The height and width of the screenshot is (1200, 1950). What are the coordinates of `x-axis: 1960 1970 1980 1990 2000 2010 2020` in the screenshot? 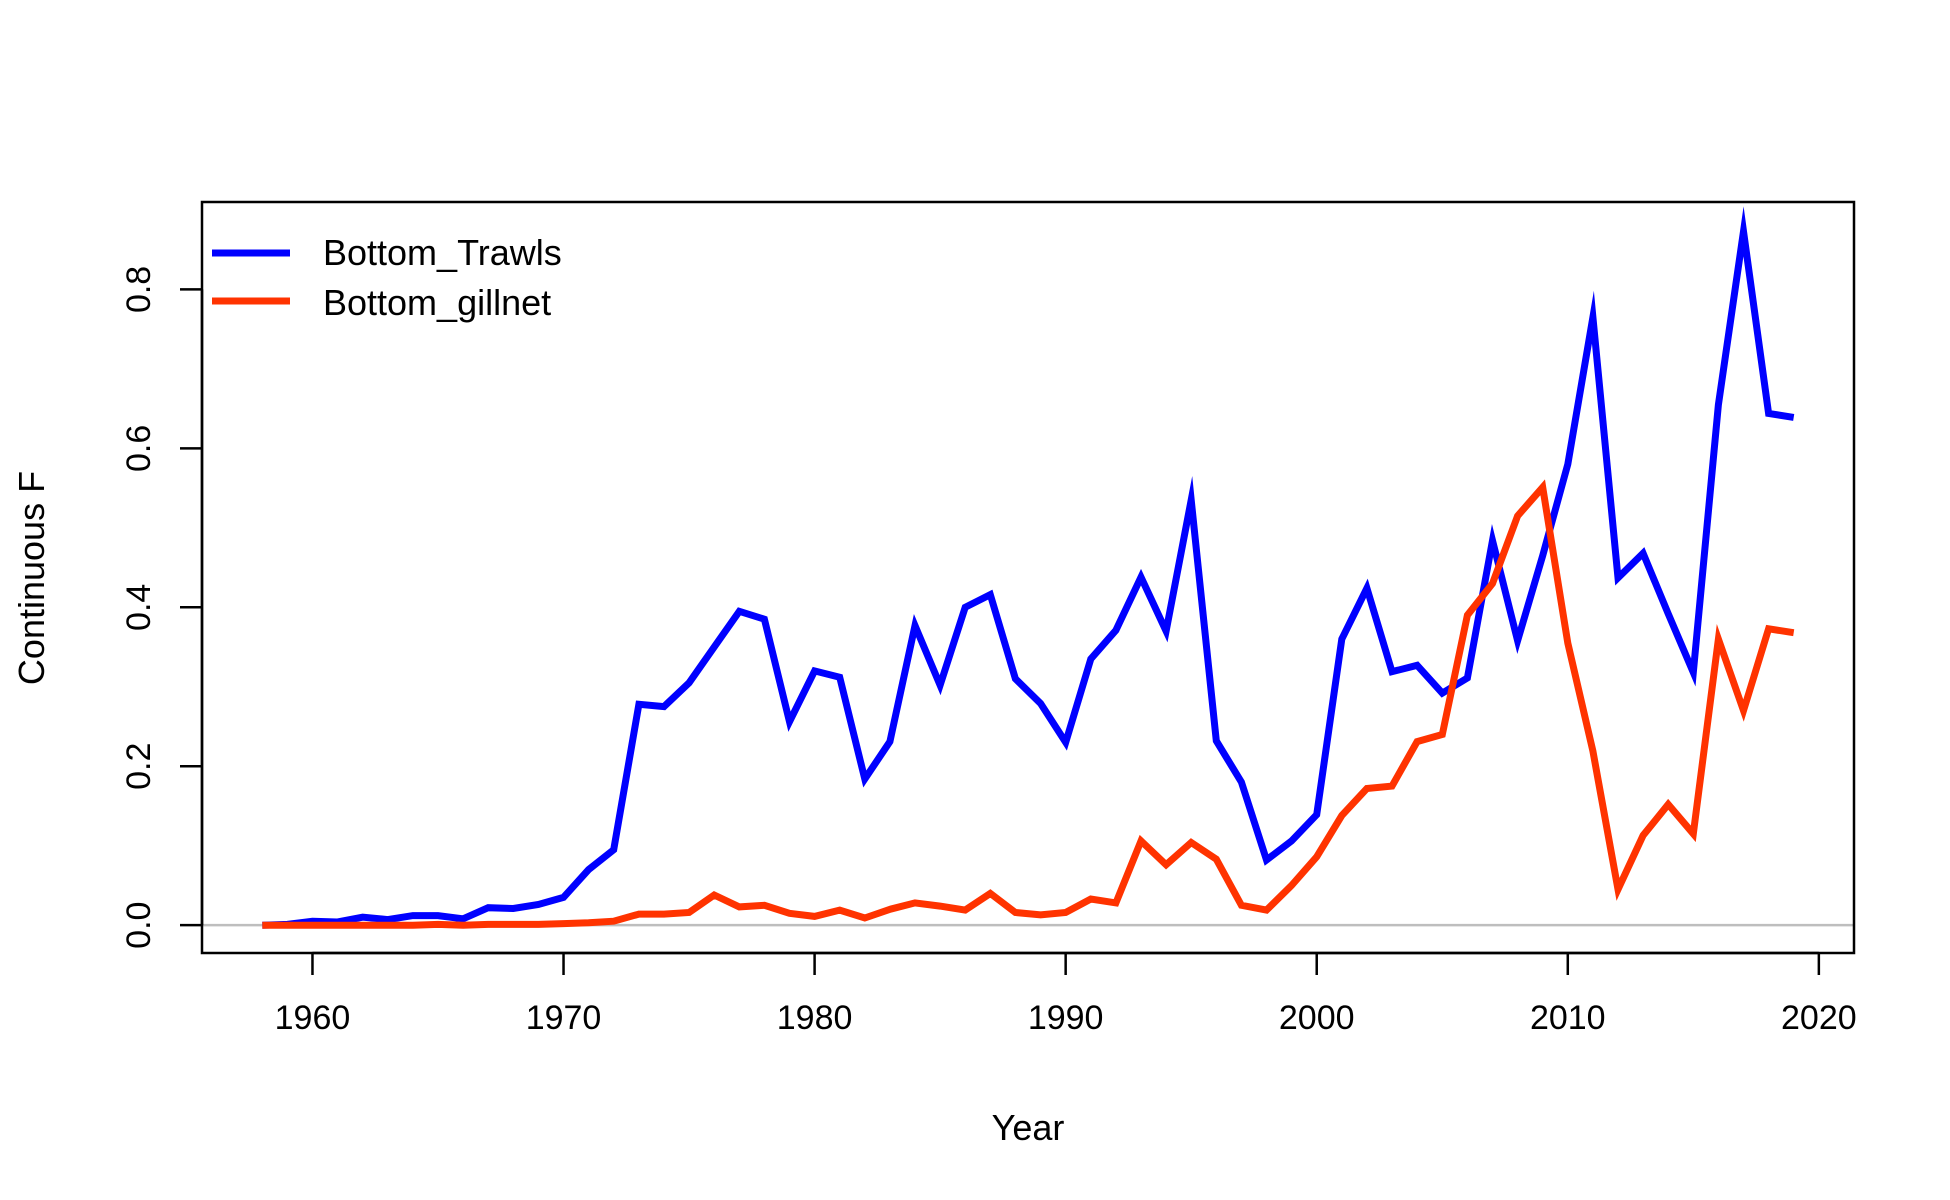 It's located at (1066, 994).